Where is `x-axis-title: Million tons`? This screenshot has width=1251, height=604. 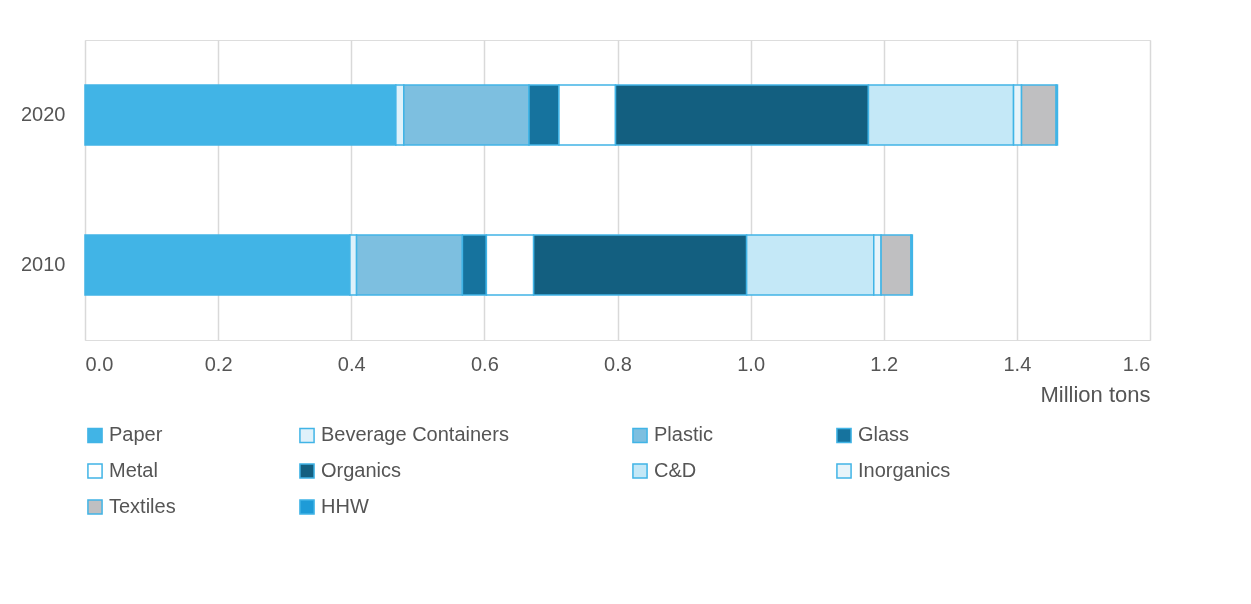
x-axis-title: Million tons is located at coordinates (1095, 394).